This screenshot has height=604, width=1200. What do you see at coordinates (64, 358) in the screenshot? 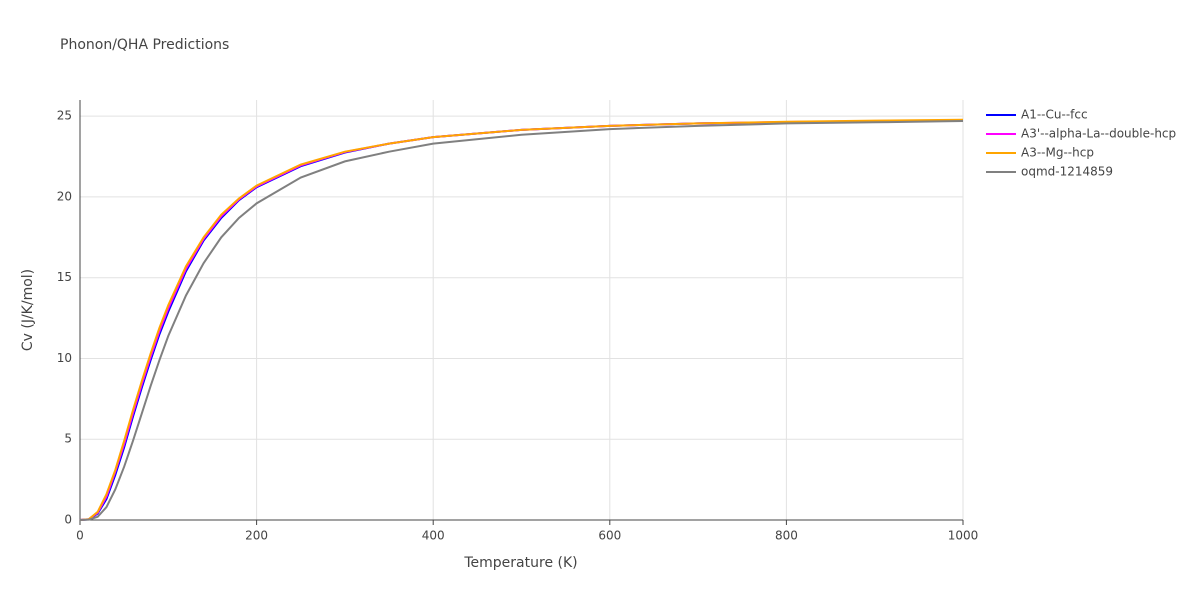
I see `y-tick-label: 10` at bounding box center [64, 358].